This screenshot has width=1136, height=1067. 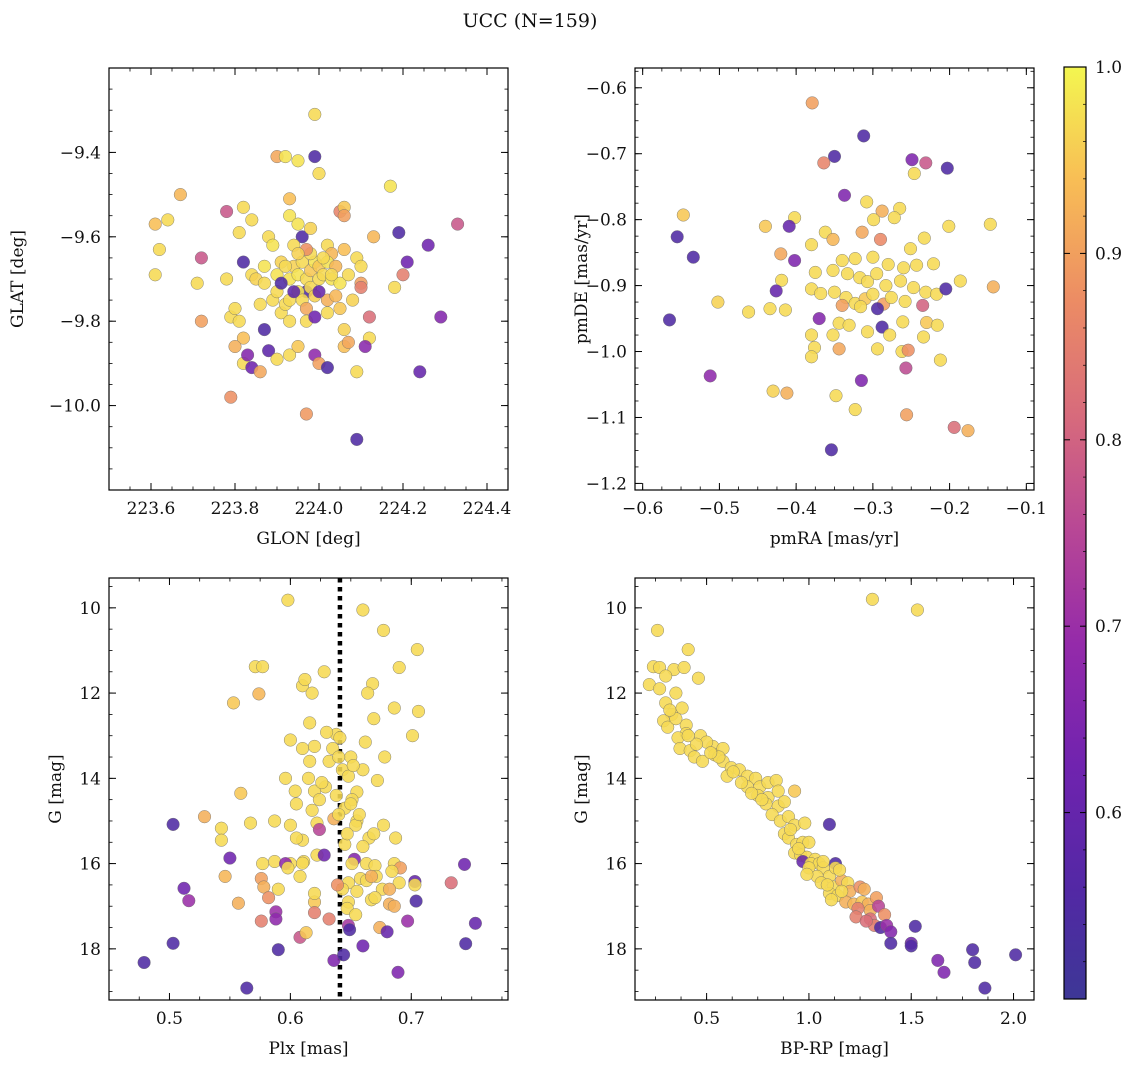 What do you see at coordinates (308, 539) in the screenshot?
I see `x-axis-label: GLON [deg]` at bounding box center [308, 539].